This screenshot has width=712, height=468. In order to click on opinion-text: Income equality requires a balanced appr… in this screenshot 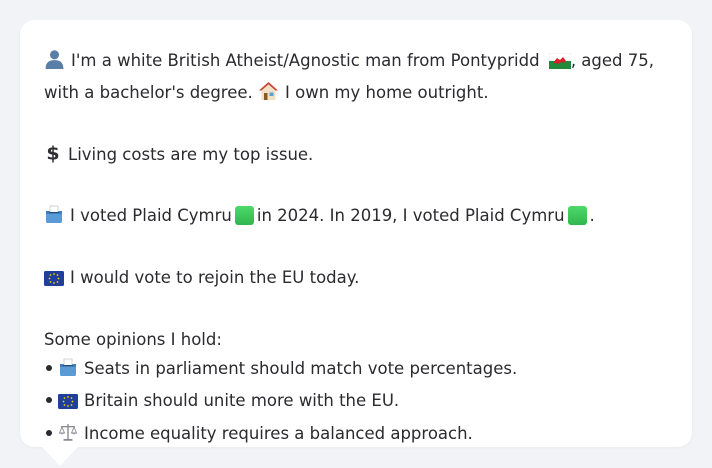, I will do `click(278, 433)`.